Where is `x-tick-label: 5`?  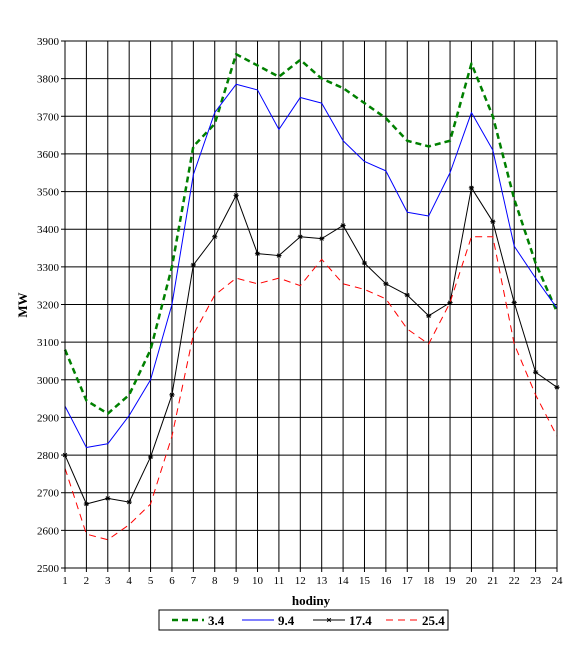
x-tick-label: 5 is located at coordinates (151, 581).